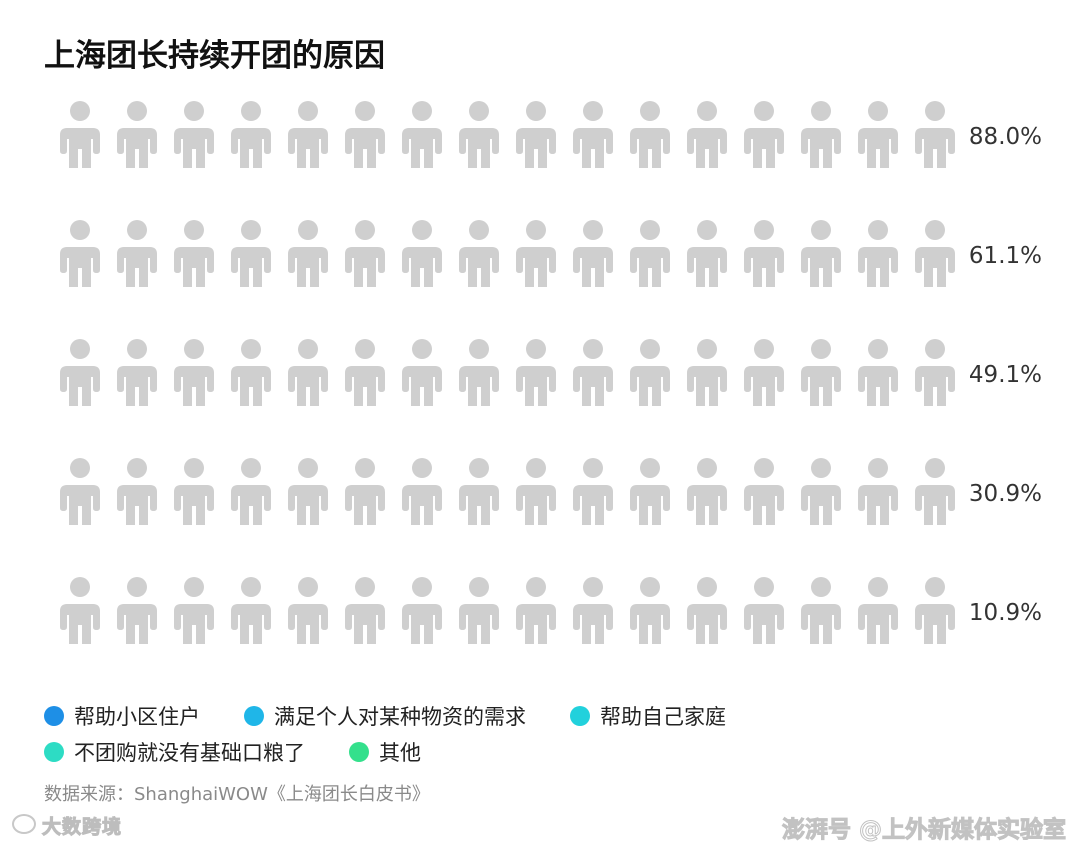  What do you see at coordinates (24, 824) in the screenshot?
I see `watermark-logo-icon` at bounding box center [24, 824].